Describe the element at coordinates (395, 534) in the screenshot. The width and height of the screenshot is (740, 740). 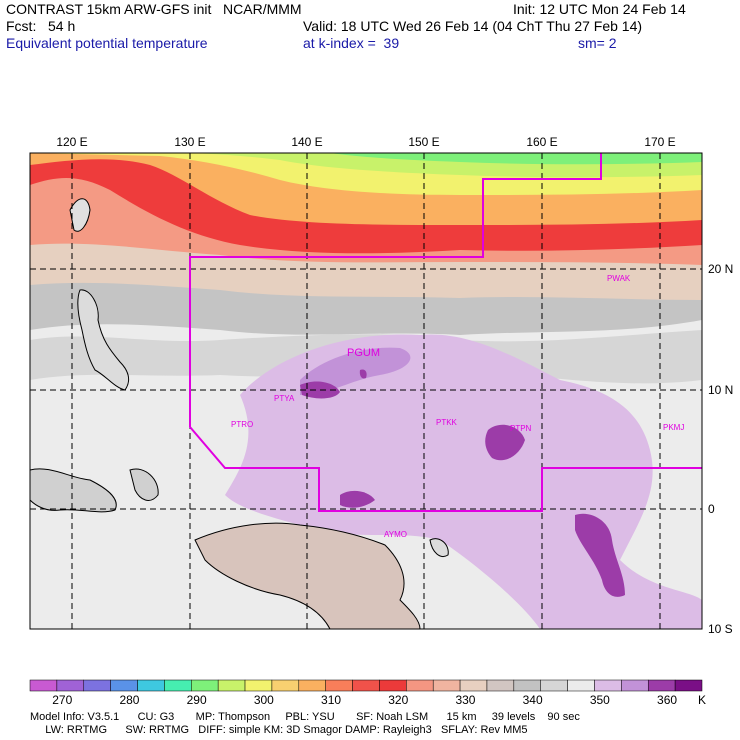
I see `station-aymo: AYMO` at that location.